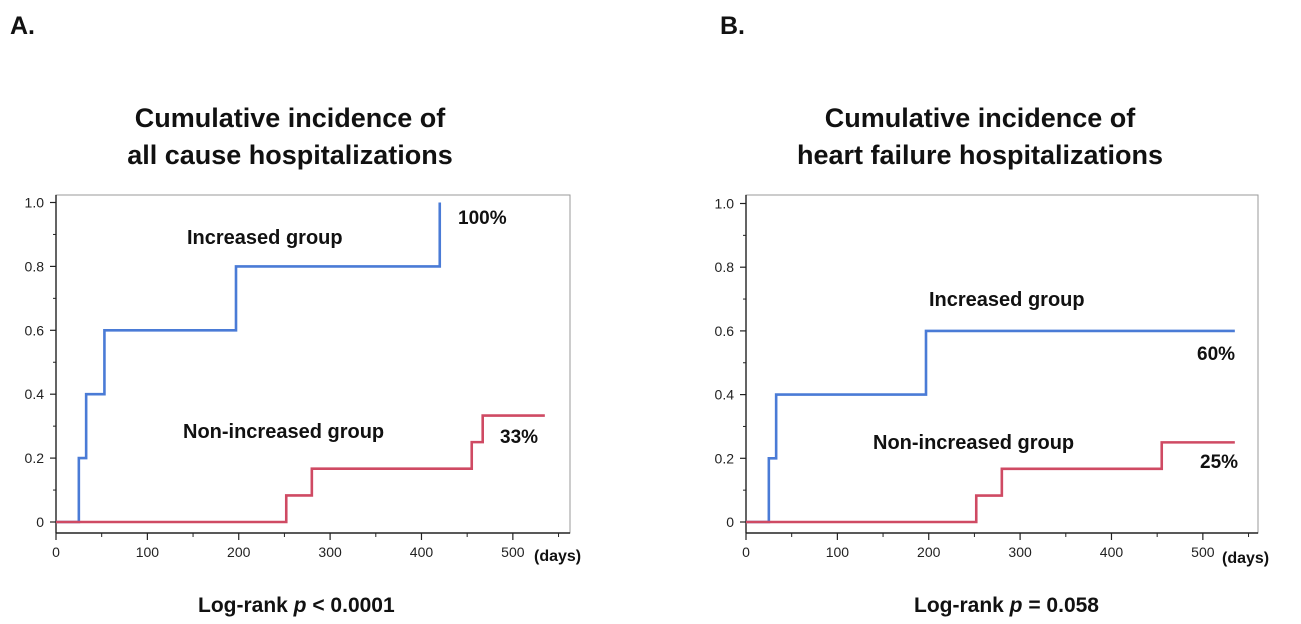 Image resolution: width=1301 pixels, height=624 pixels. I want to click on panel-label: A., so click(22, 26).